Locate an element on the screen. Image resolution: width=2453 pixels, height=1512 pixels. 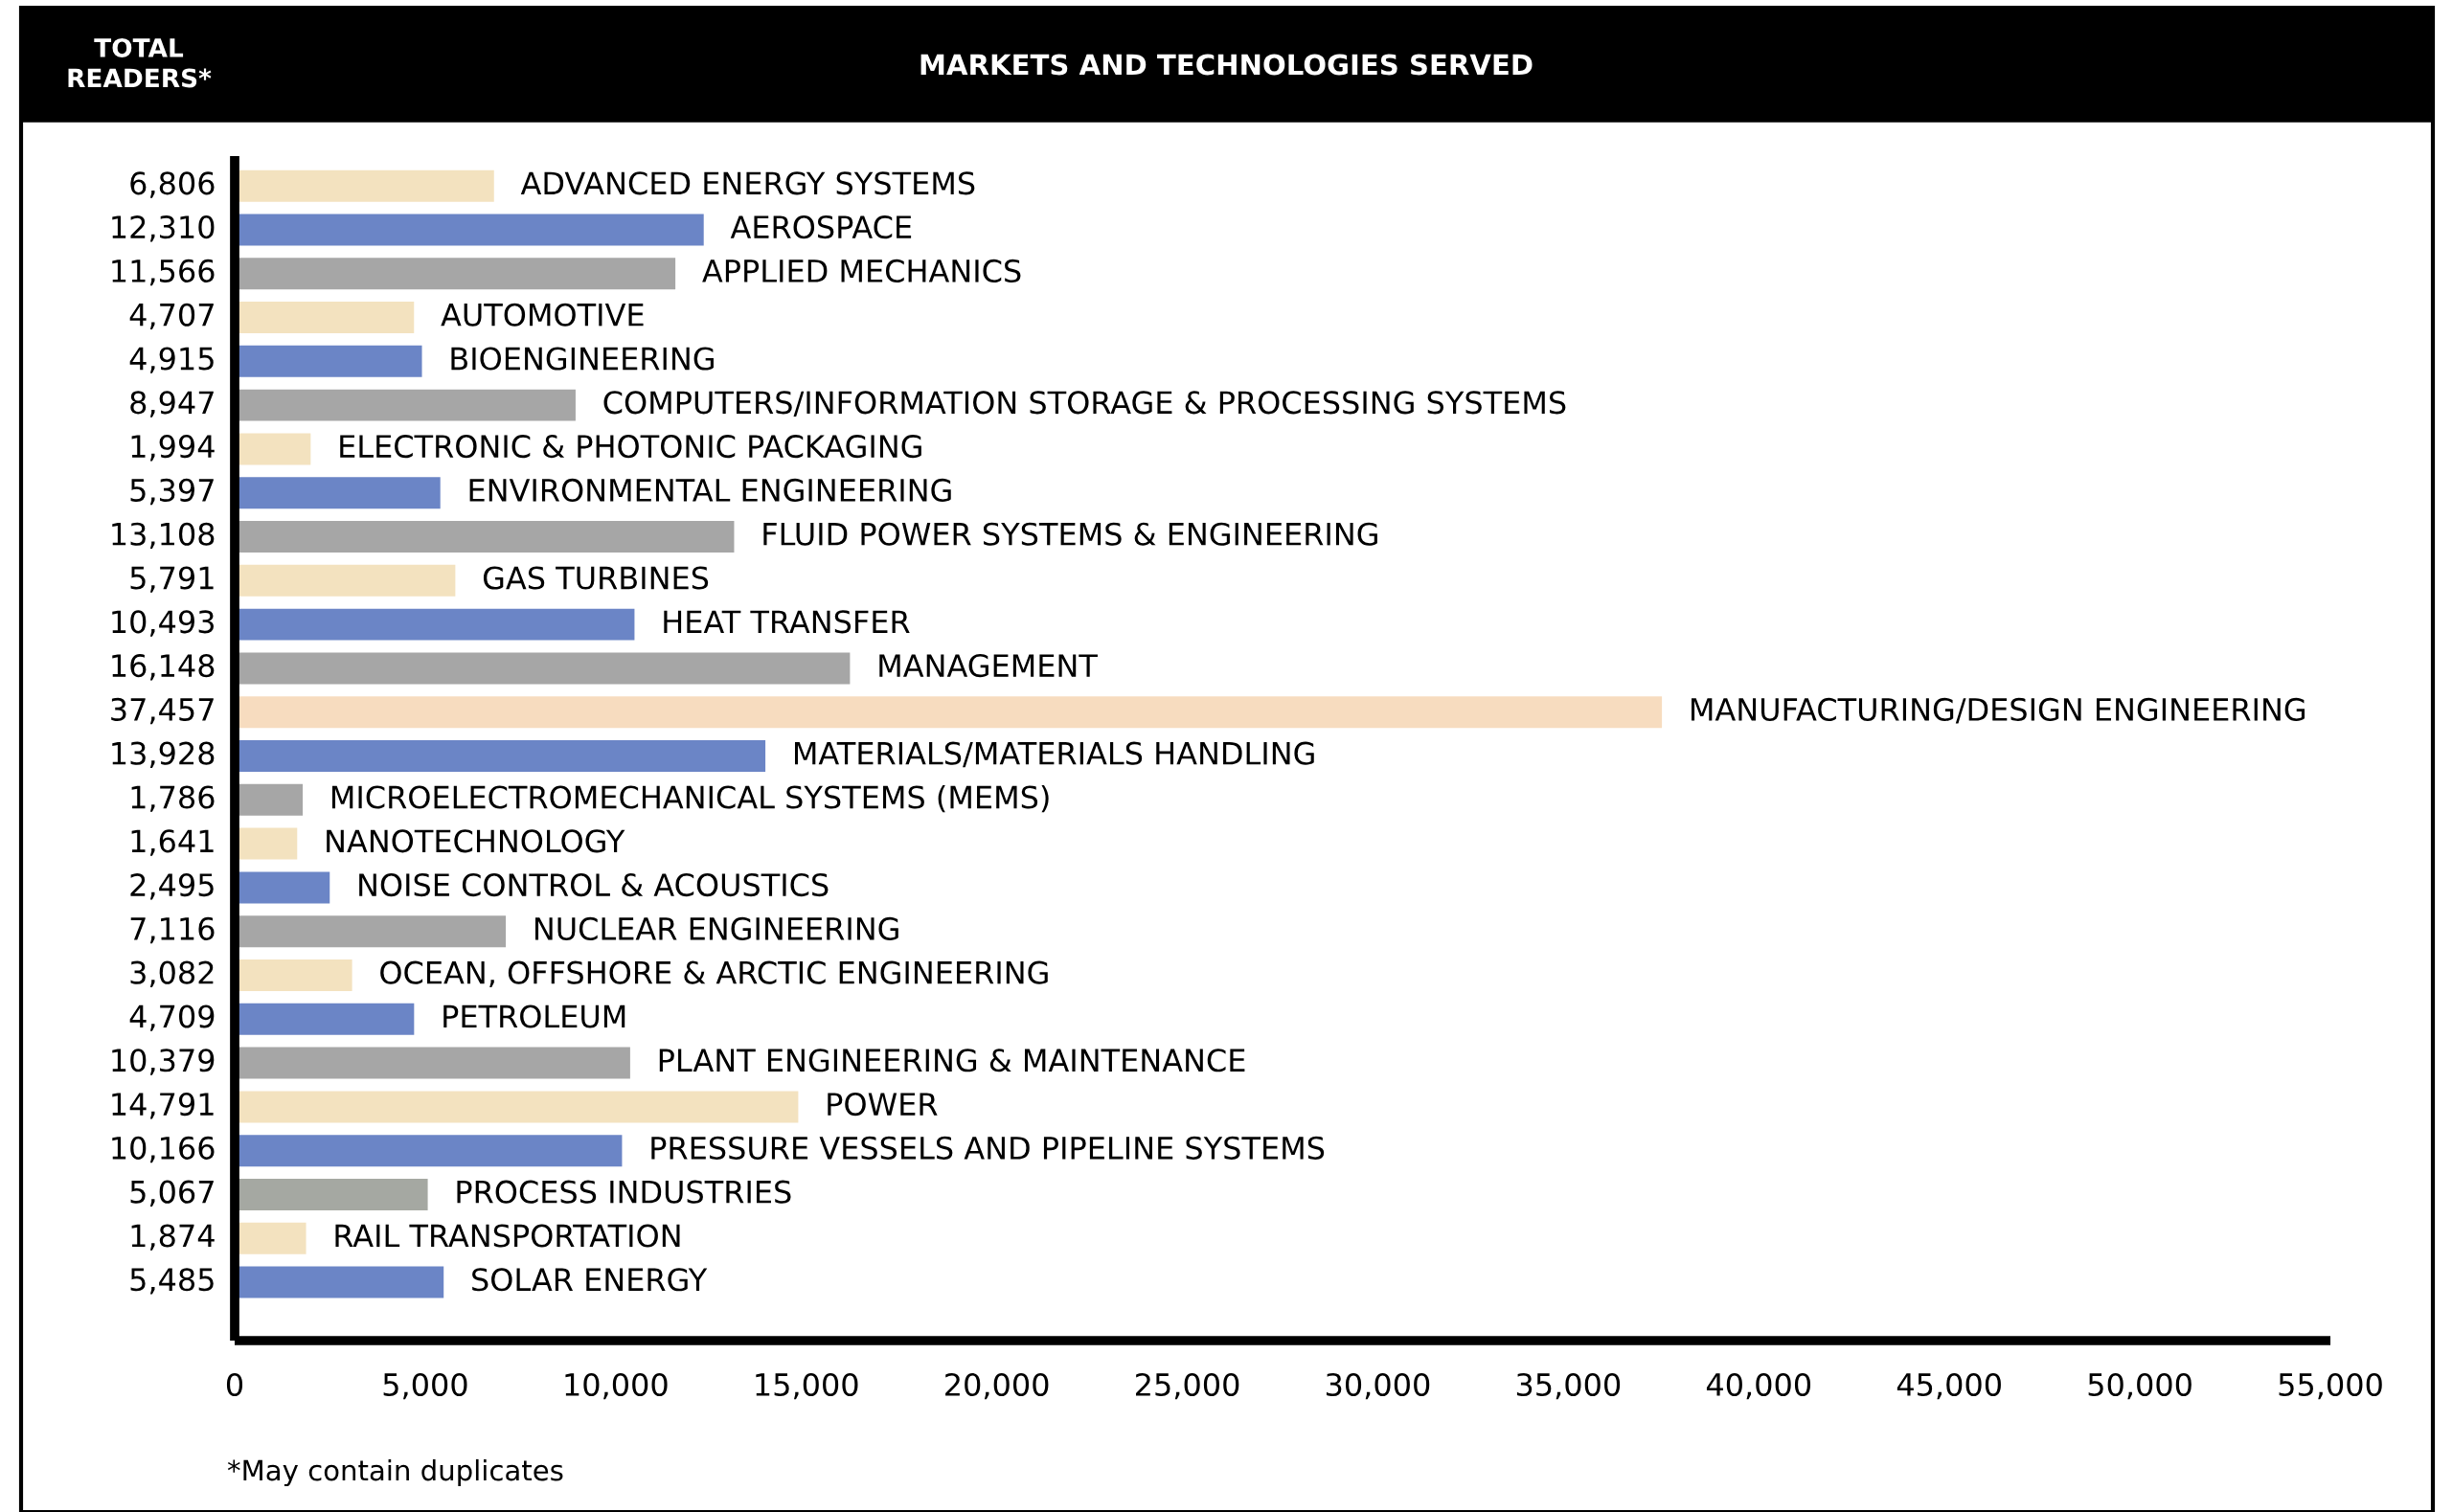
y-tick-label: RAIL TRANSPORTATION is located at coordinates (507, 1236).